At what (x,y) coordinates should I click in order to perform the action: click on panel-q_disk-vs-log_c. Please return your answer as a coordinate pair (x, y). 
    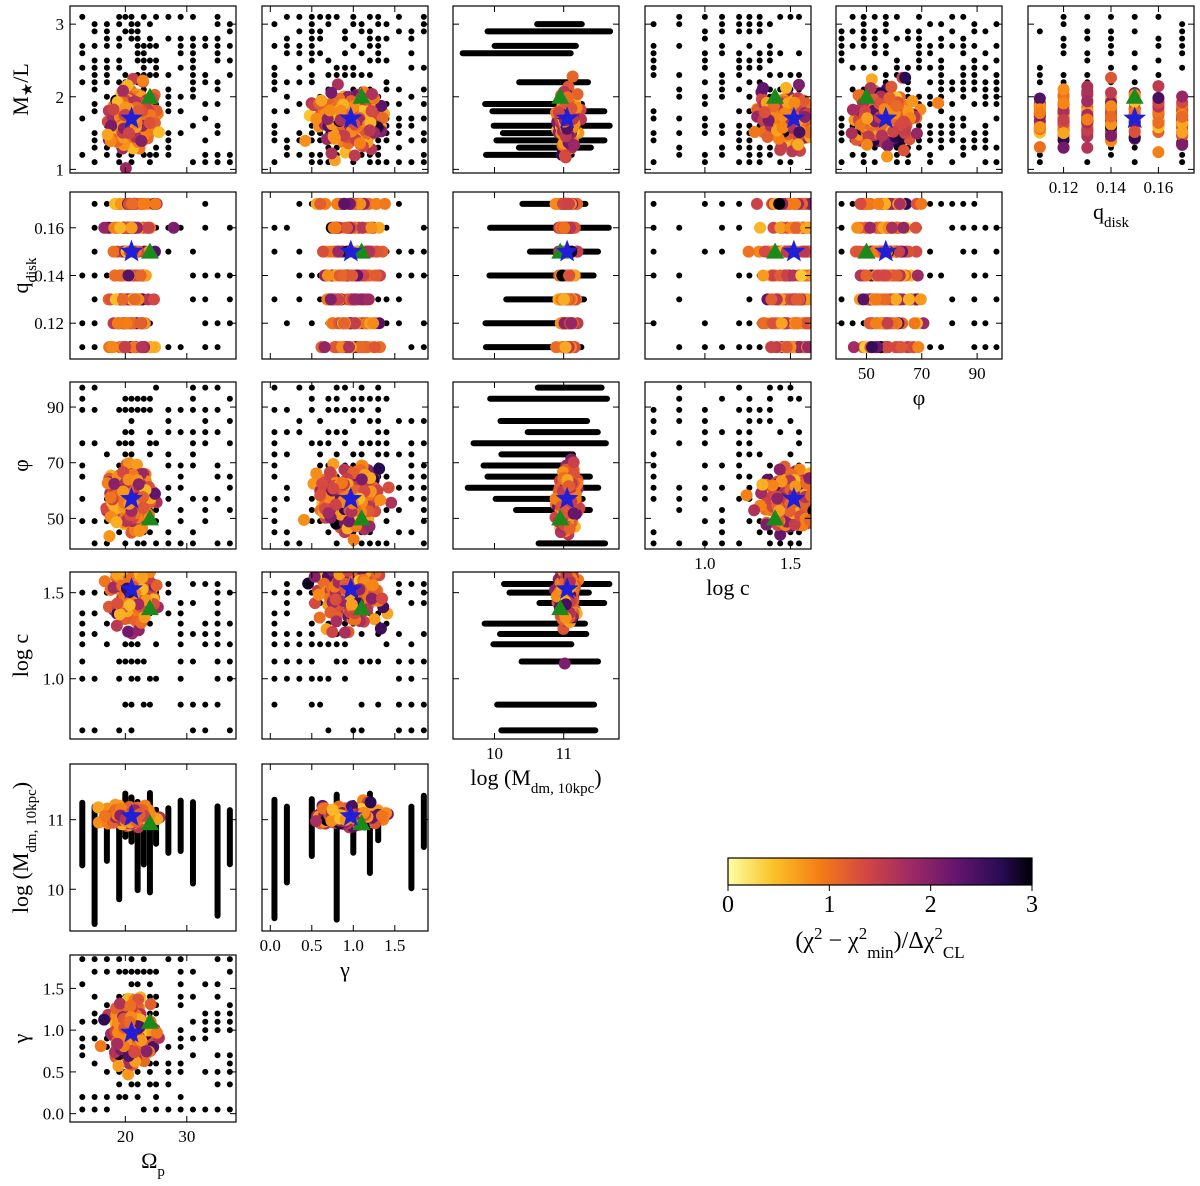
    Looking at the image, I should click on (735, 275).